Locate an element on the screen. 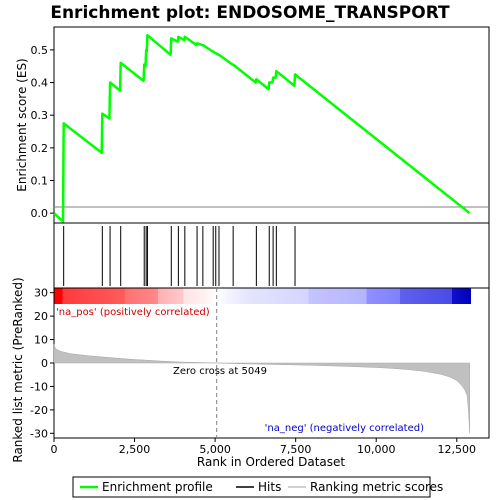 The image size is (500, 500). es-y-tick-label: 0.1 is located at coordinates (40, 181).